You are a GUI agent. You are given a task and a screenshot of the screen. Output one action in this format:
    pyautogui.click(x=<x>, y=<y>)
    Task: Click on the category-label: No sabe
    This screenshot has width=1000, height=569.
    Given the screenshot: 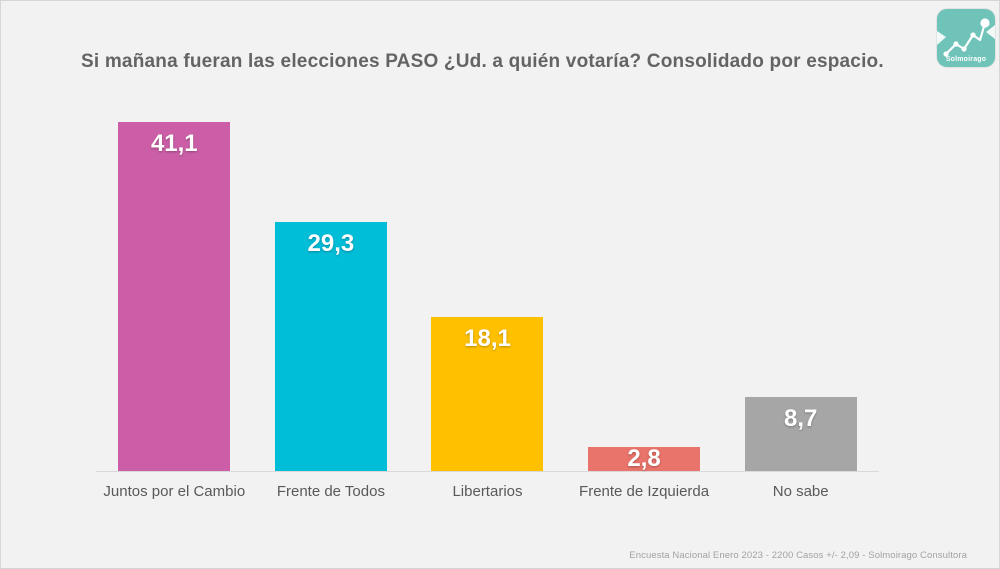 What is the action you would take?
    pyautogui.click(x=800, y=491)
    